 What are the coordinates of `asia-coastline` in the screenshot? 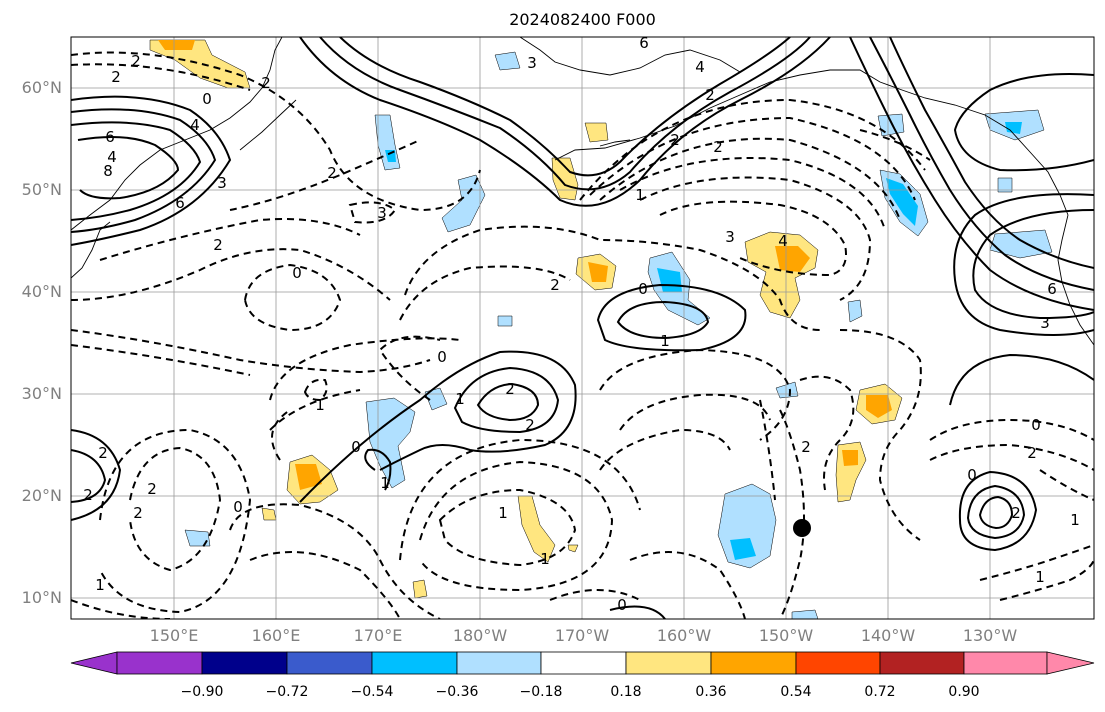 It's located at (177, 134).